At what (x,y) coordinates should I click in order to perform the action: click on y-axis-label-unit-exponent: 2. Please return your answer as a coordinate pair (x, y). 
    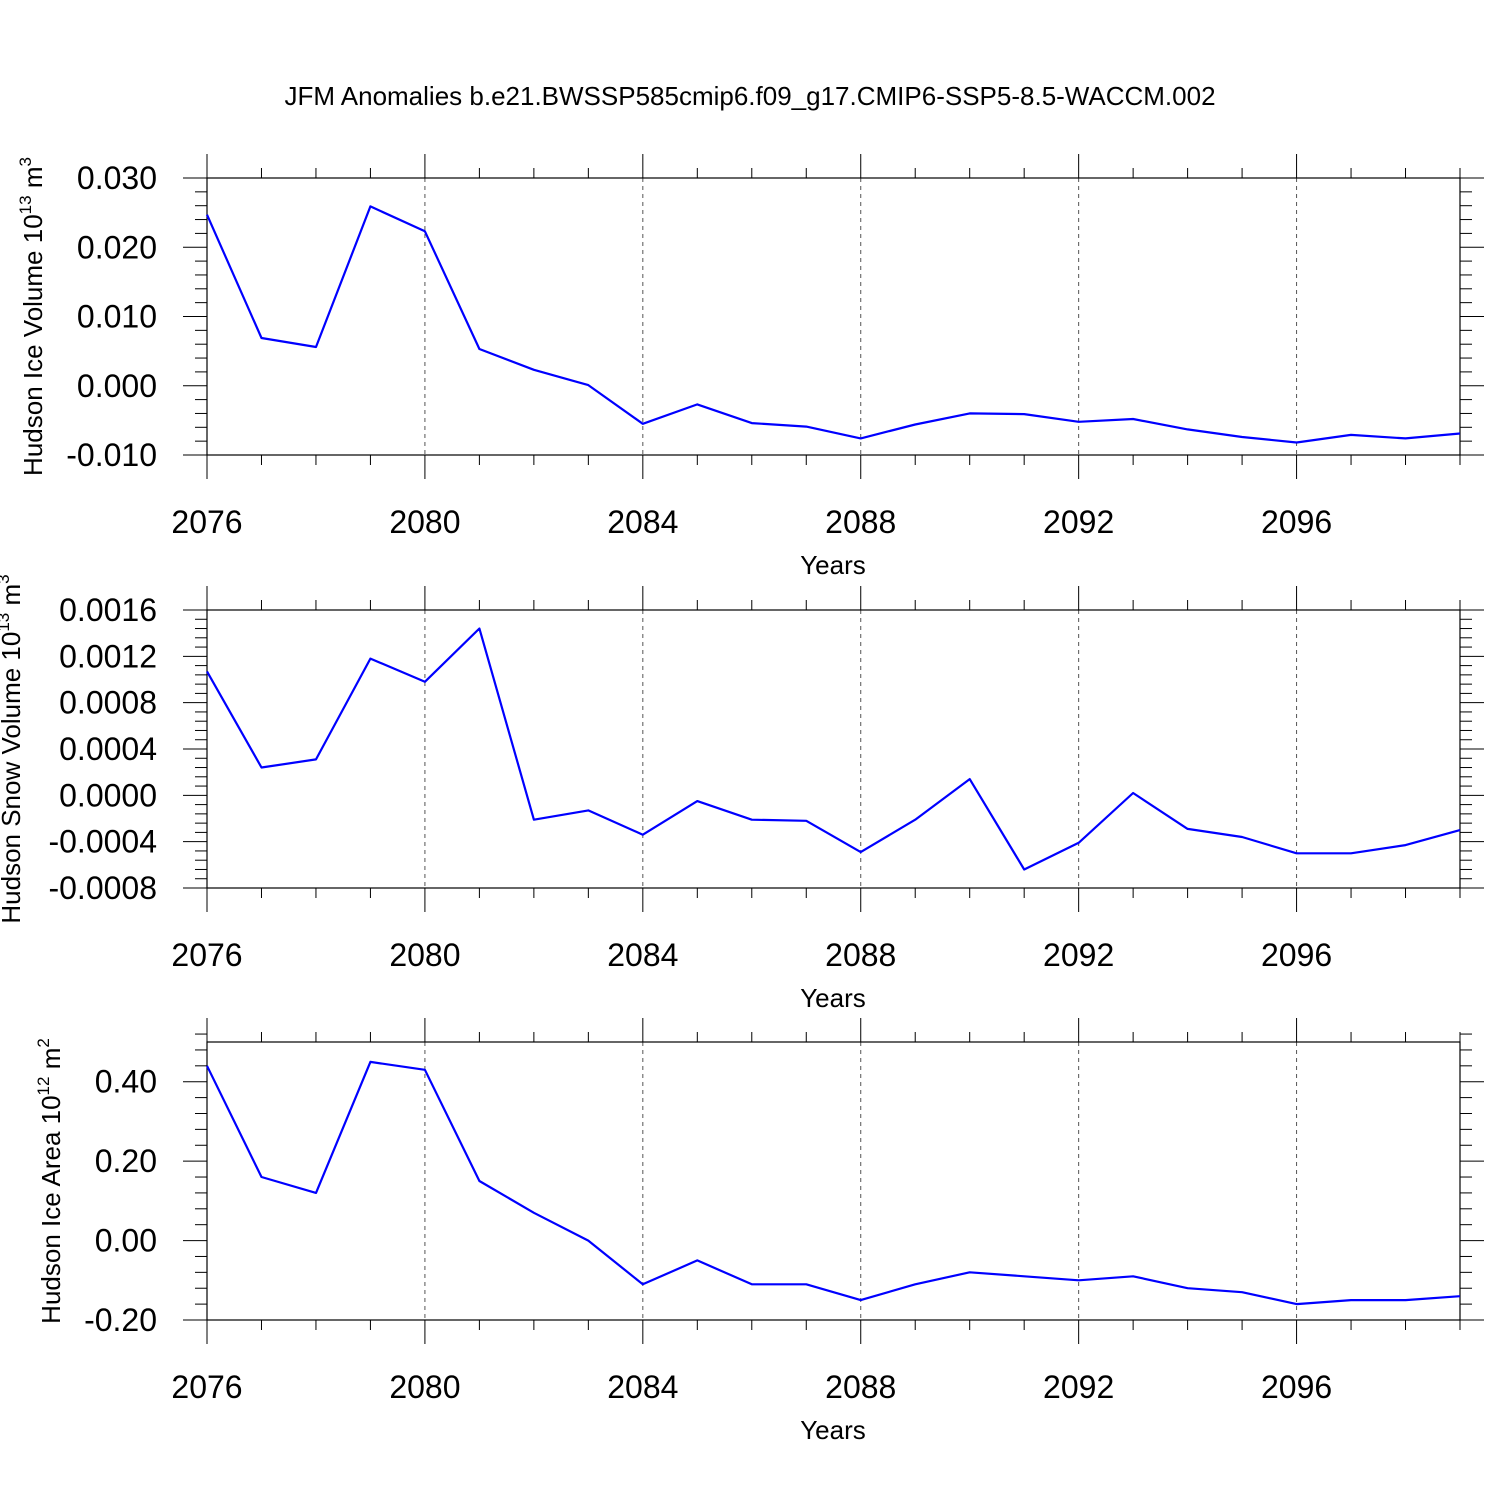
    Looking at the image, I should click on (43, 1042).